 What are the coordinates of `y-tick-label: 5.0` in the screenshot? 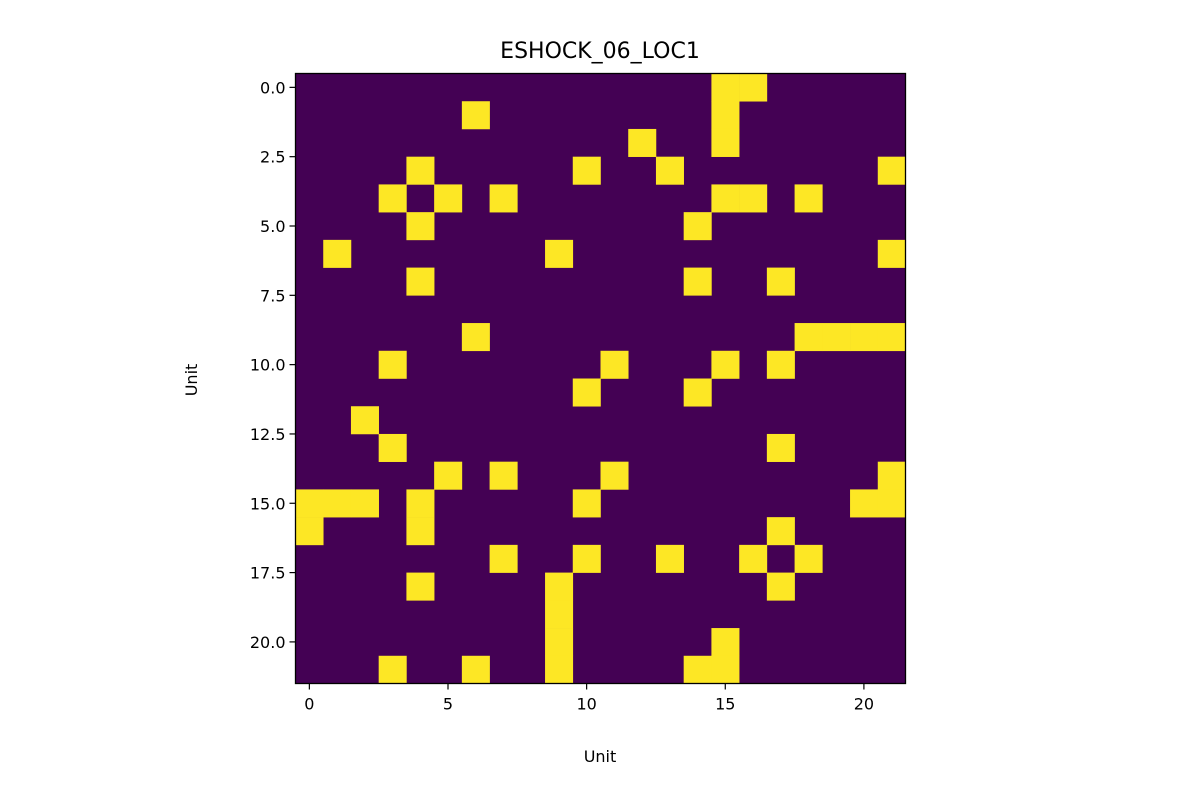 It's located at (272, 226).